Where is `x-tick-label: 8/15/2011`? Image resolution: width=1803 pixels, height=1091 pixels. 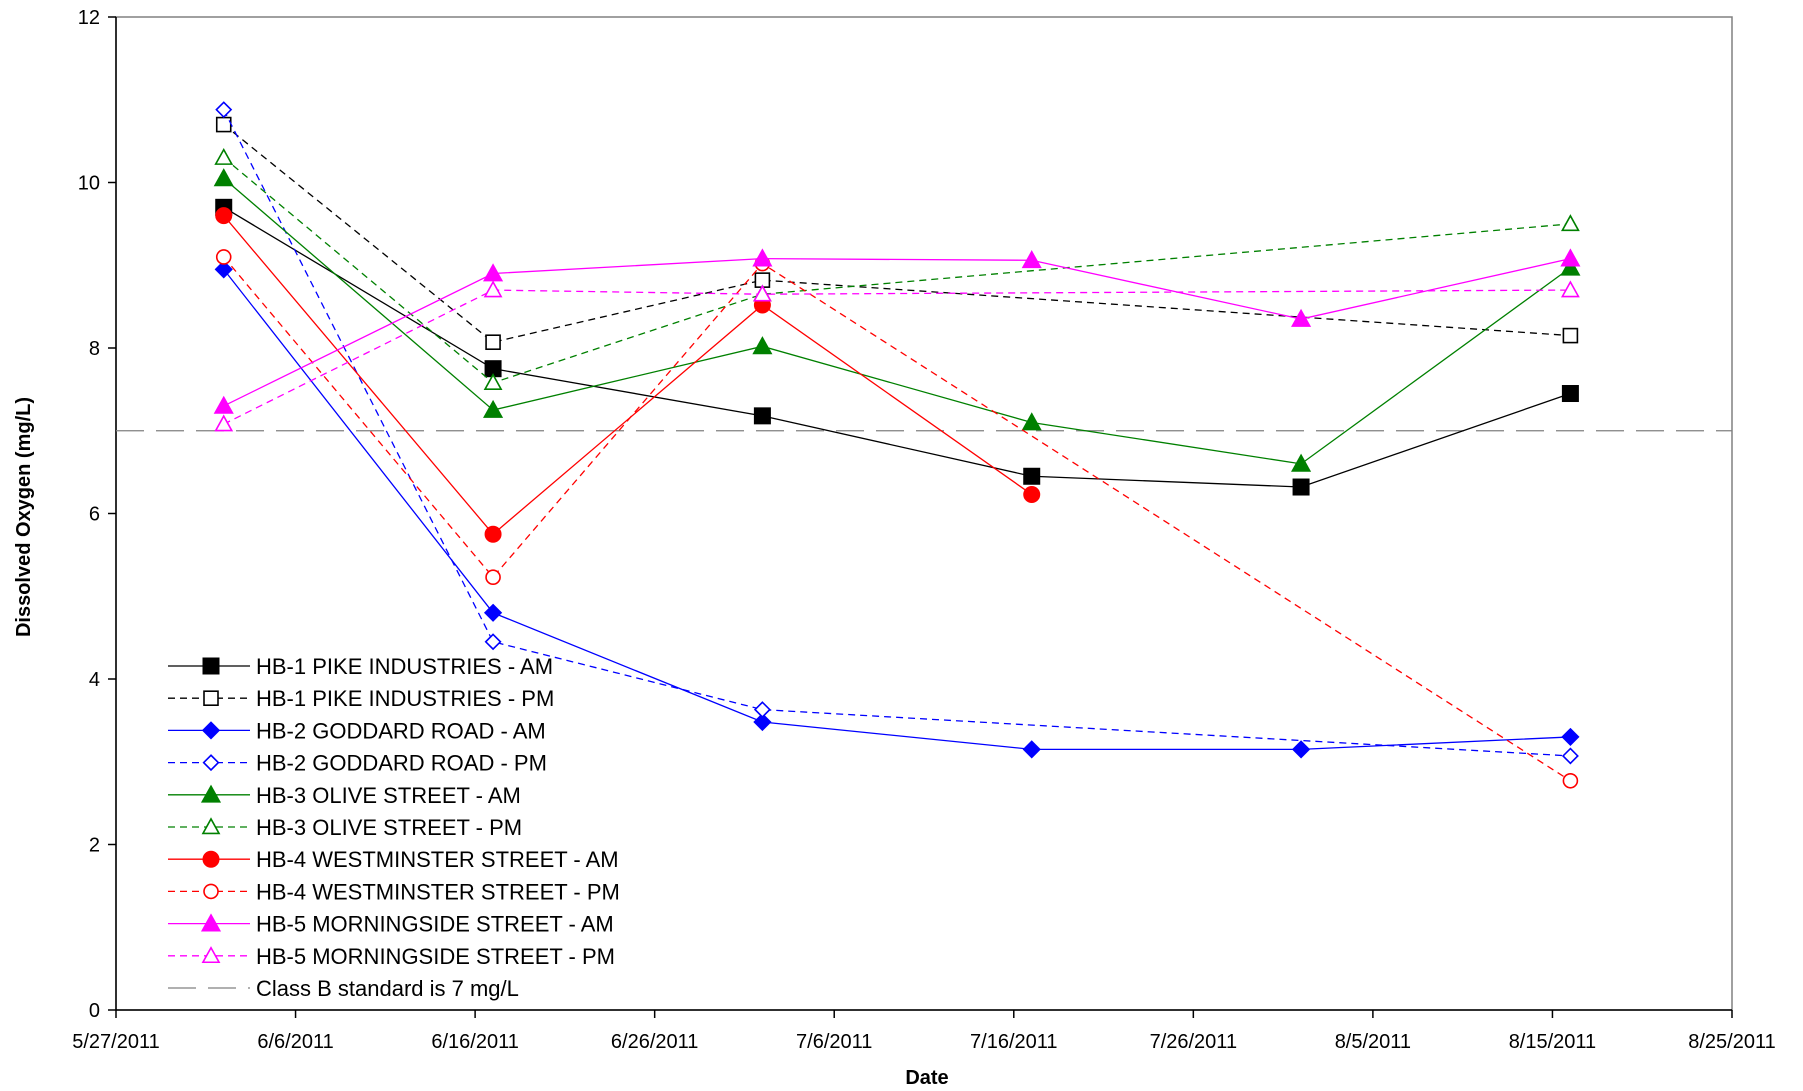 x-tick-label: 8/15/2011 is located at coordinates (1553, 1042).